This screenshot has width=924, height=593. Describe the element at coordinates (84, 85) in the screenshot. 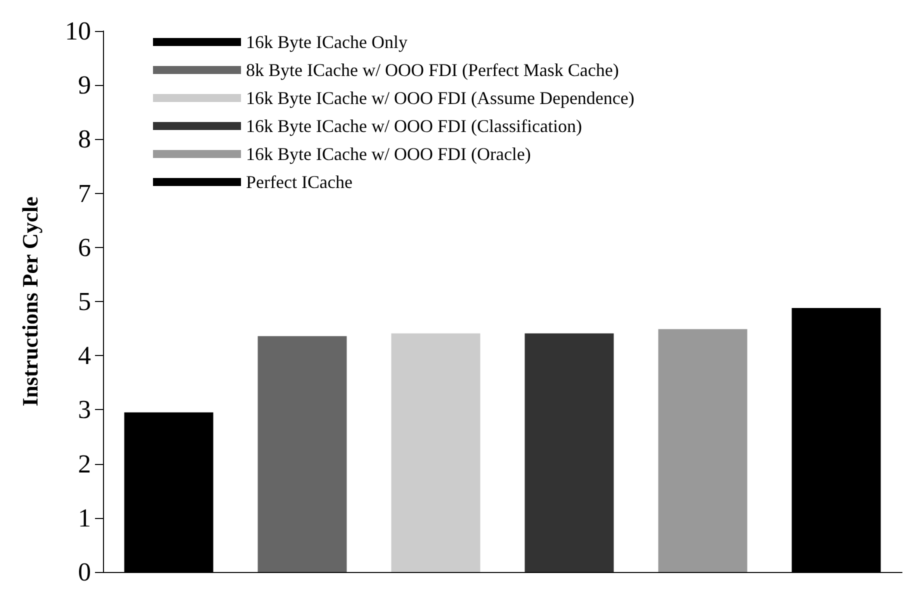

I see `y-tick-label: 9` at that location.